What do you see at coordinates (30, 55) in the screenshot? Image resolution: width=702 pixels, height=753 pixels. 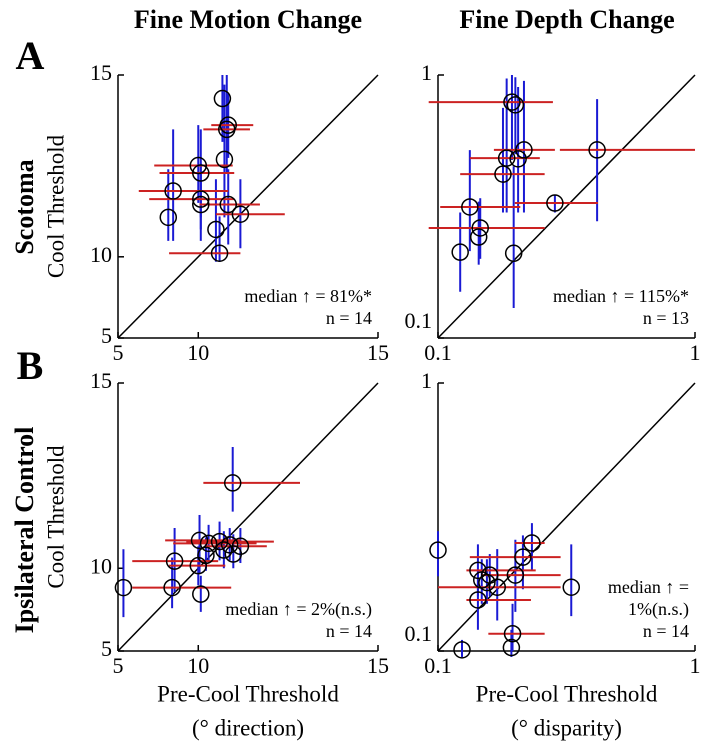 I see `row-letter: A` at bounding box center [30, 55].